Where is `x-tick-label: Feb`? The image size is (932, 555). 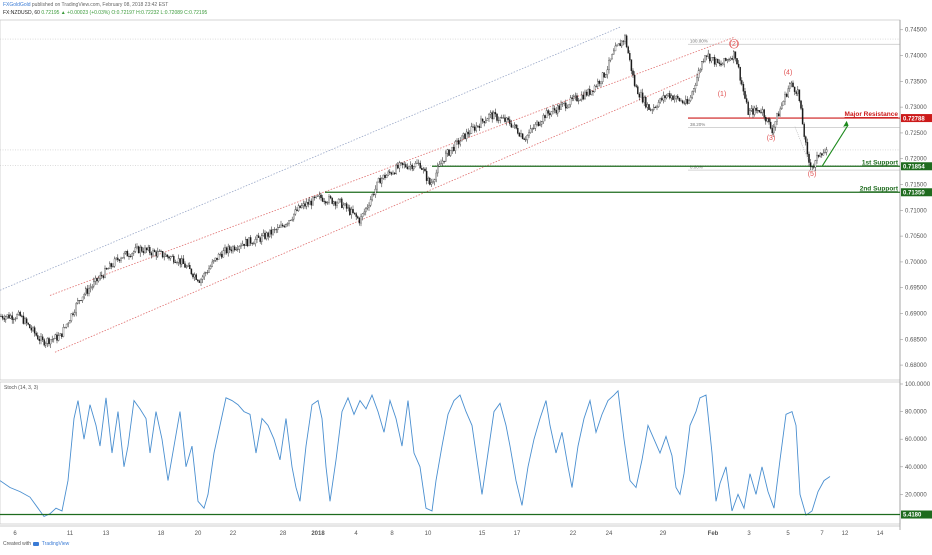
x-tick-label: Feb is located at coordinates (713, 534).